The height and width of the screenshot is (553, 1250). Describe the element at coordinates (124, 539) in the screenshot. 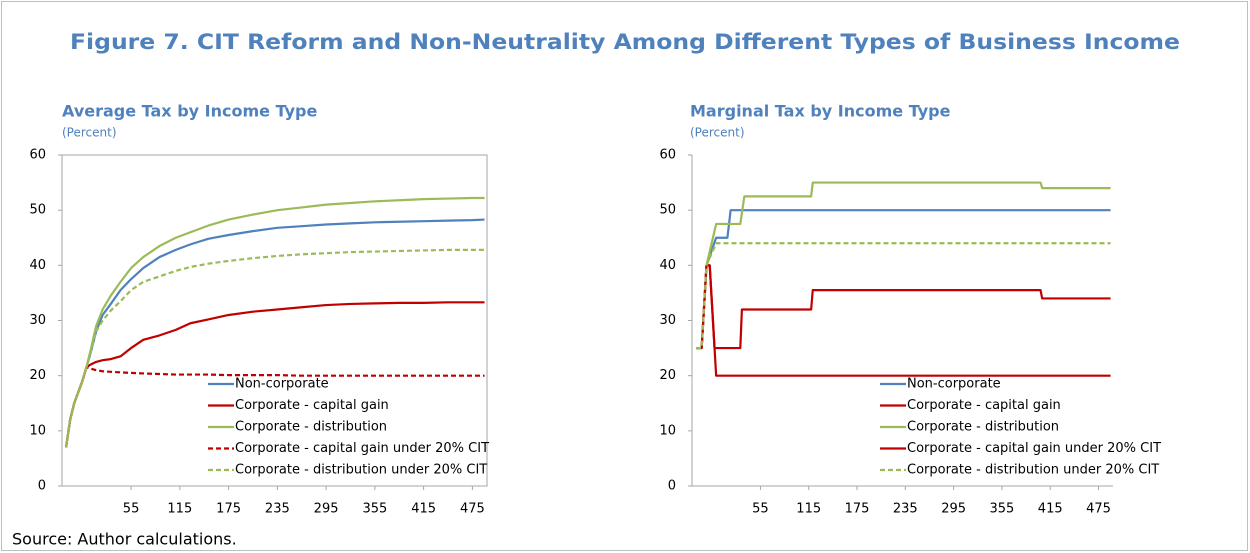

I see `source-note: Source: Author calculations.` at that location.